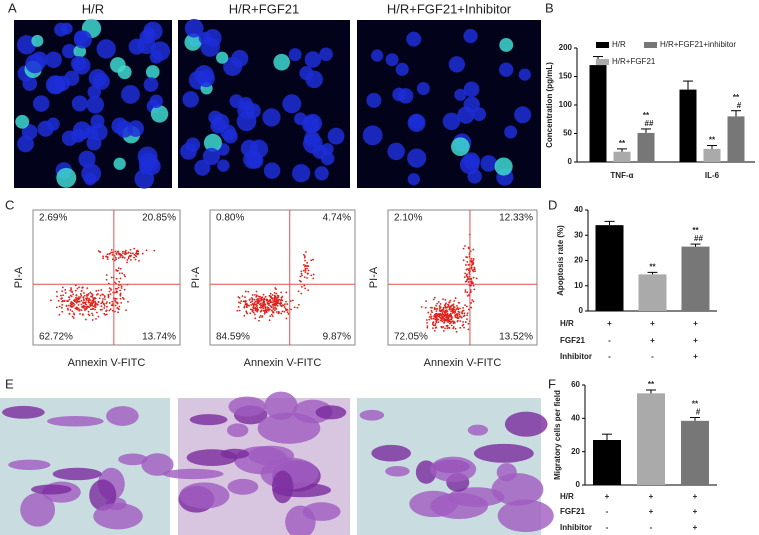  Describe the element at coordinates (576, 527) in the screenshot. I see `table-row-label: Inhibitor` at that location.